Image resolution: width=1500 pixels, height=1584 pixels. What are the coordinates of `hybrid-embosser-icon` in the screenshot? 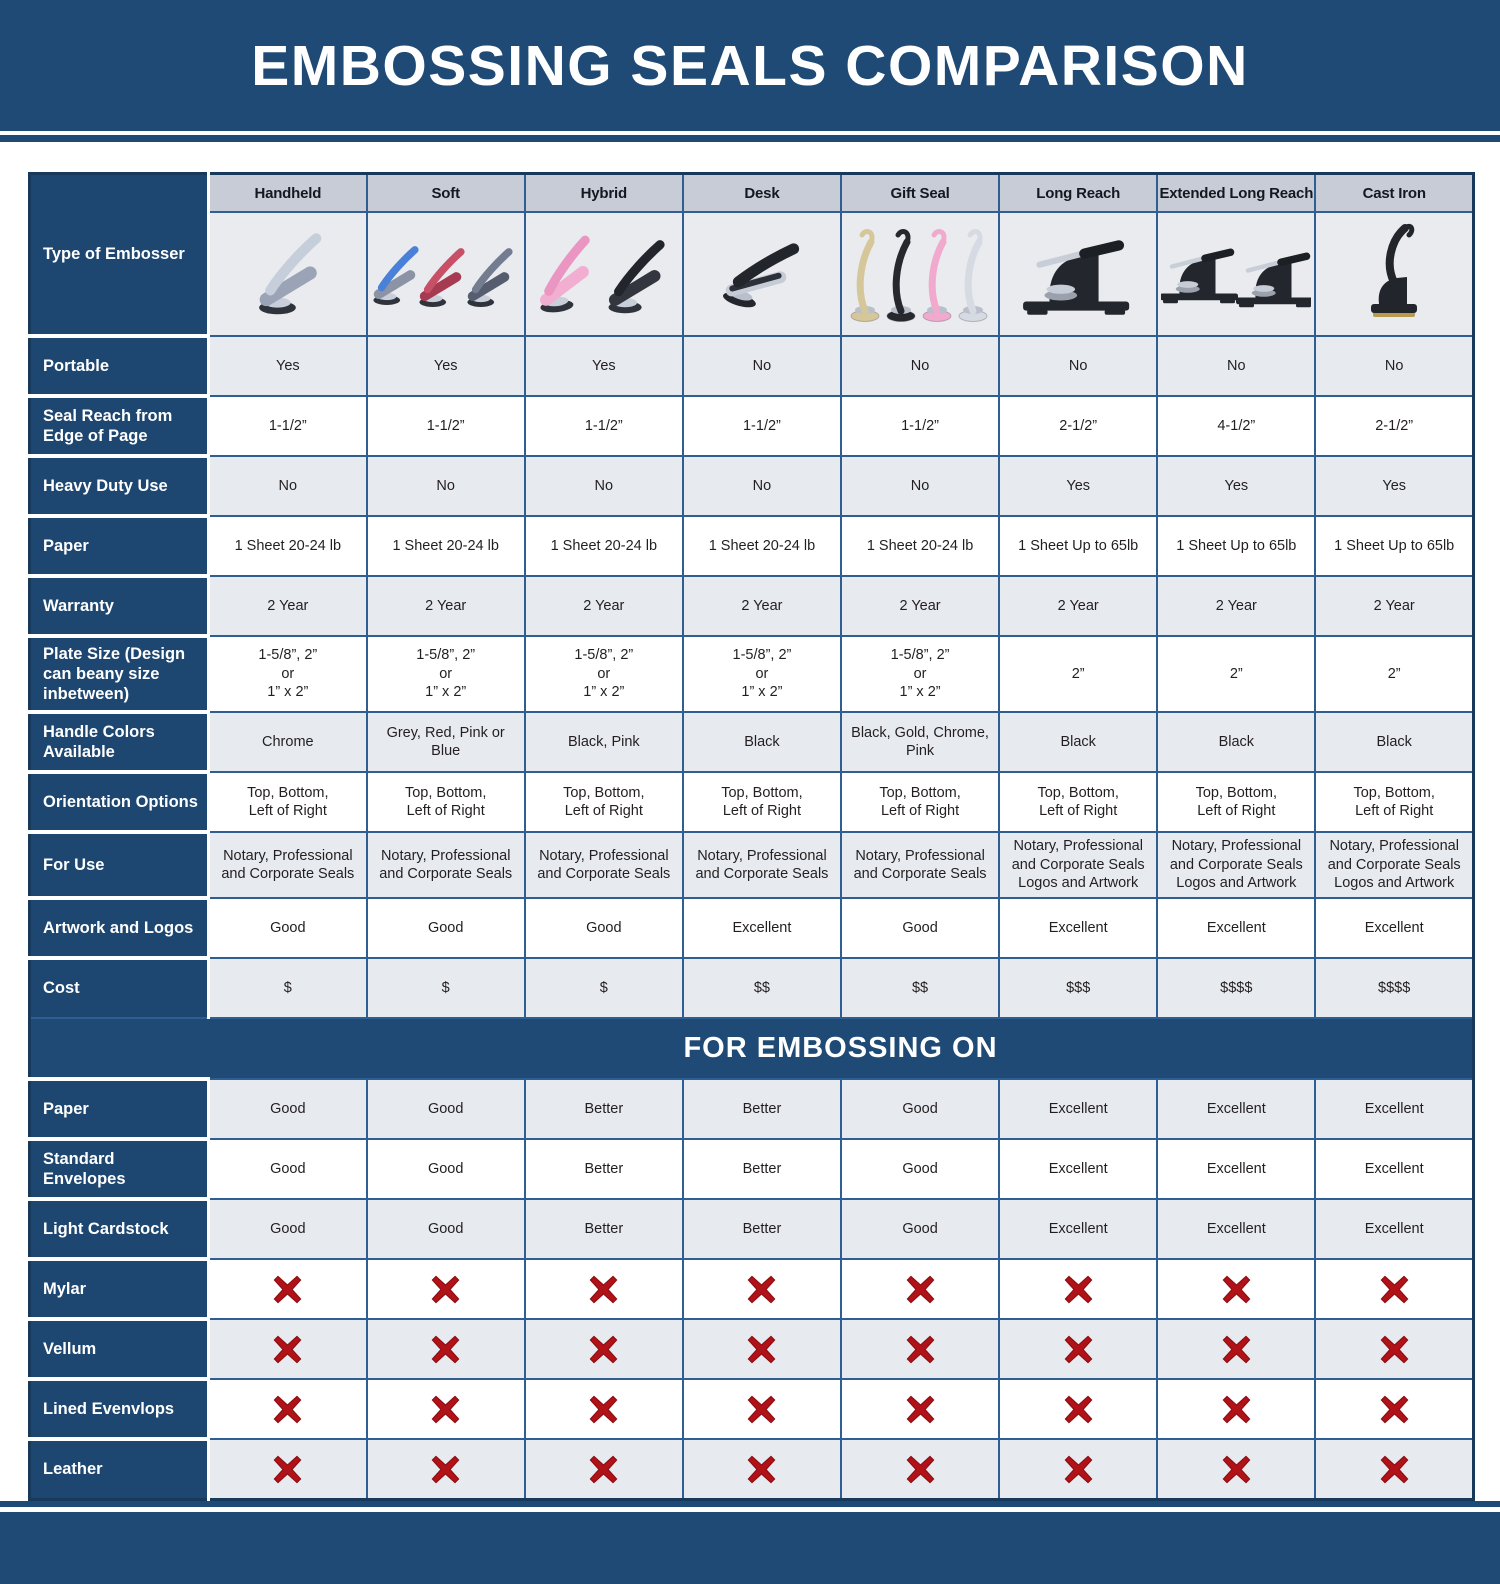 It's located at (602, 274).